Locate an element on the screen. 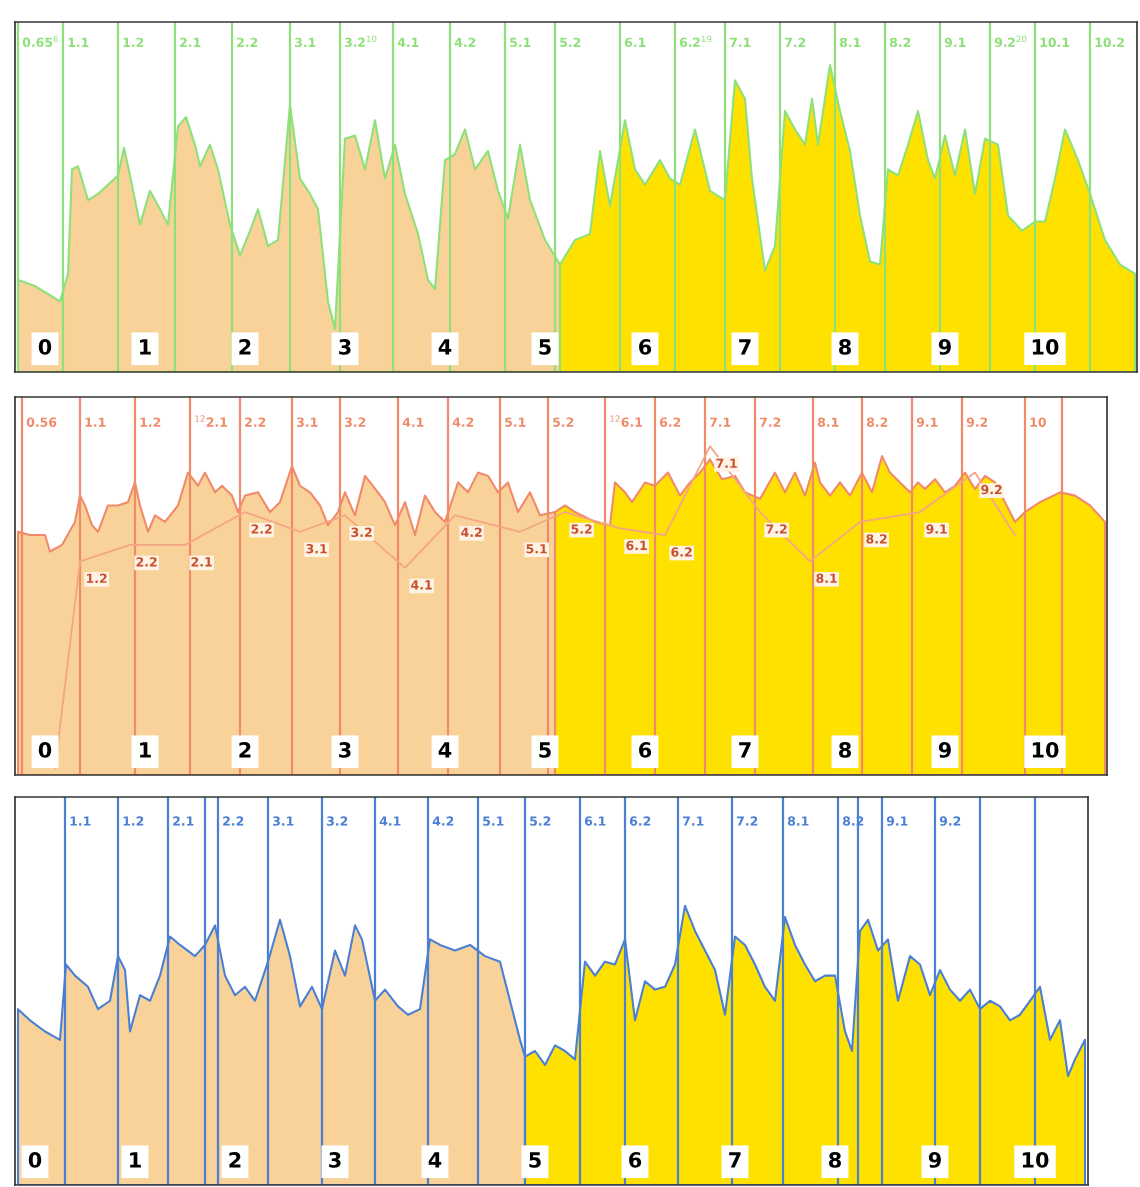 This screenshot has height=1187, width=1140. annotation: 9.2$^{20}$ is located at coordinates (1010, 41).